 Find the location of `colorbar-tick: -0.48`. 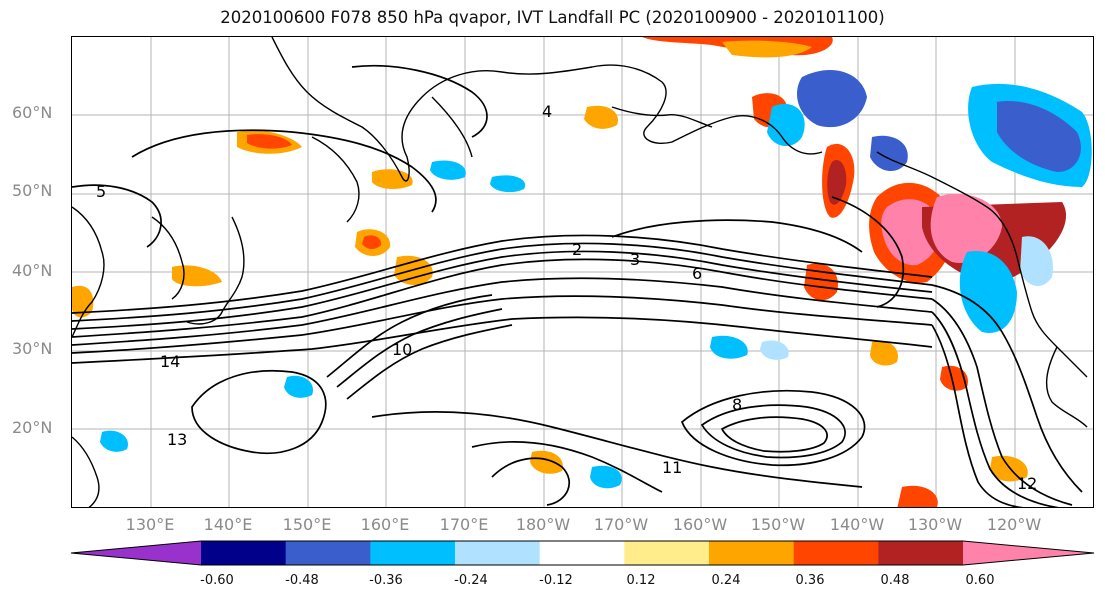

colorbar-tick: -0.48 is located at coordinates (302, 580).